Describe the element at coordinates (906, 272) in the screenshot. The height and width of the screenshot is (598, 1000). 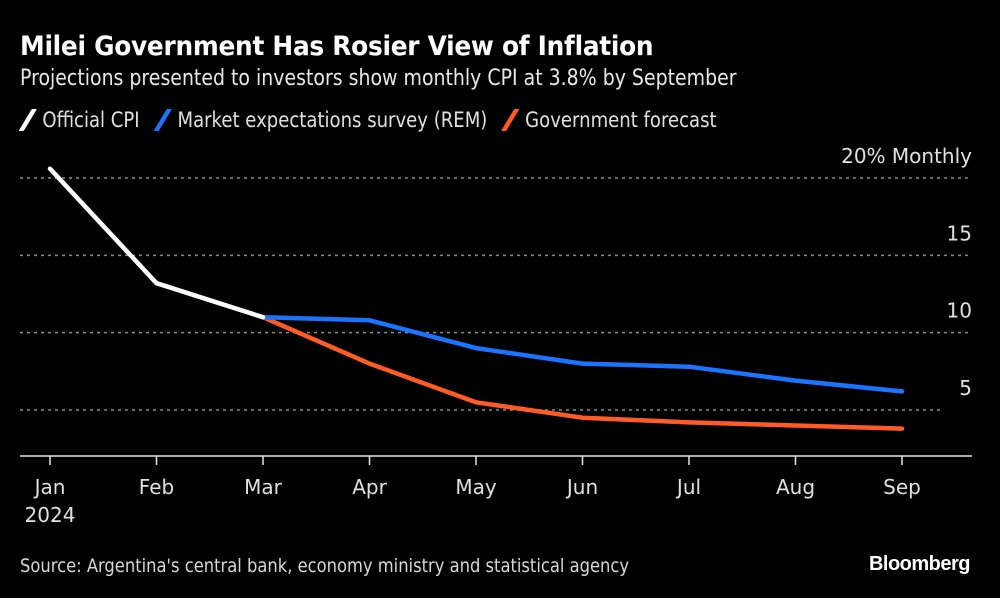
I see `y-axis-labels: 5 10 15 20% Monthly` at that location.